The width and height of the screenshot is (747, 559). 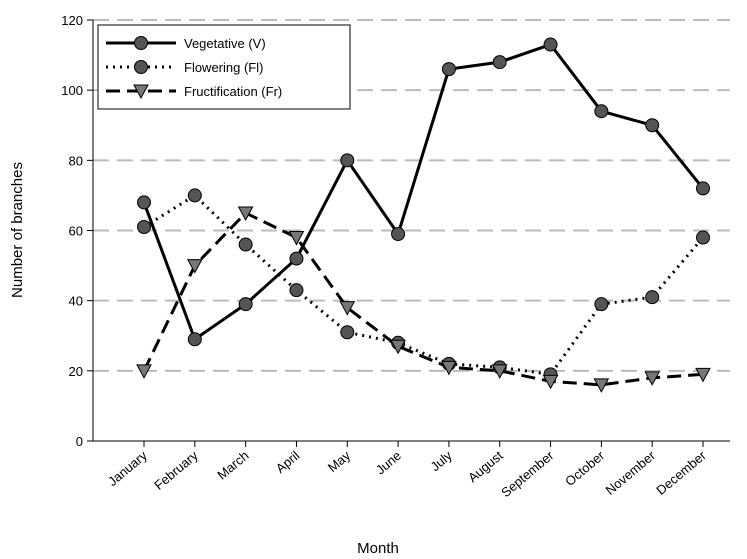 I want to click on x-tick-label: November, so click(x=631, y=472).